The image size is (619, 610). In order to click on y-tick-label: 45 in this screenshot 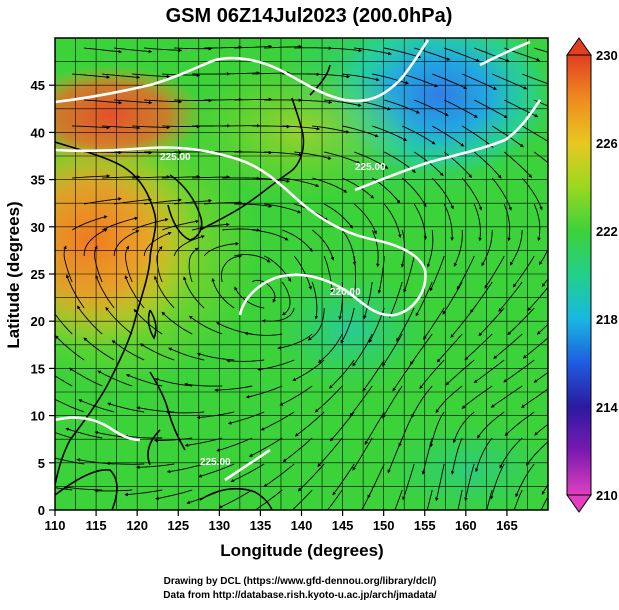, I will do `click(38, 85)`.